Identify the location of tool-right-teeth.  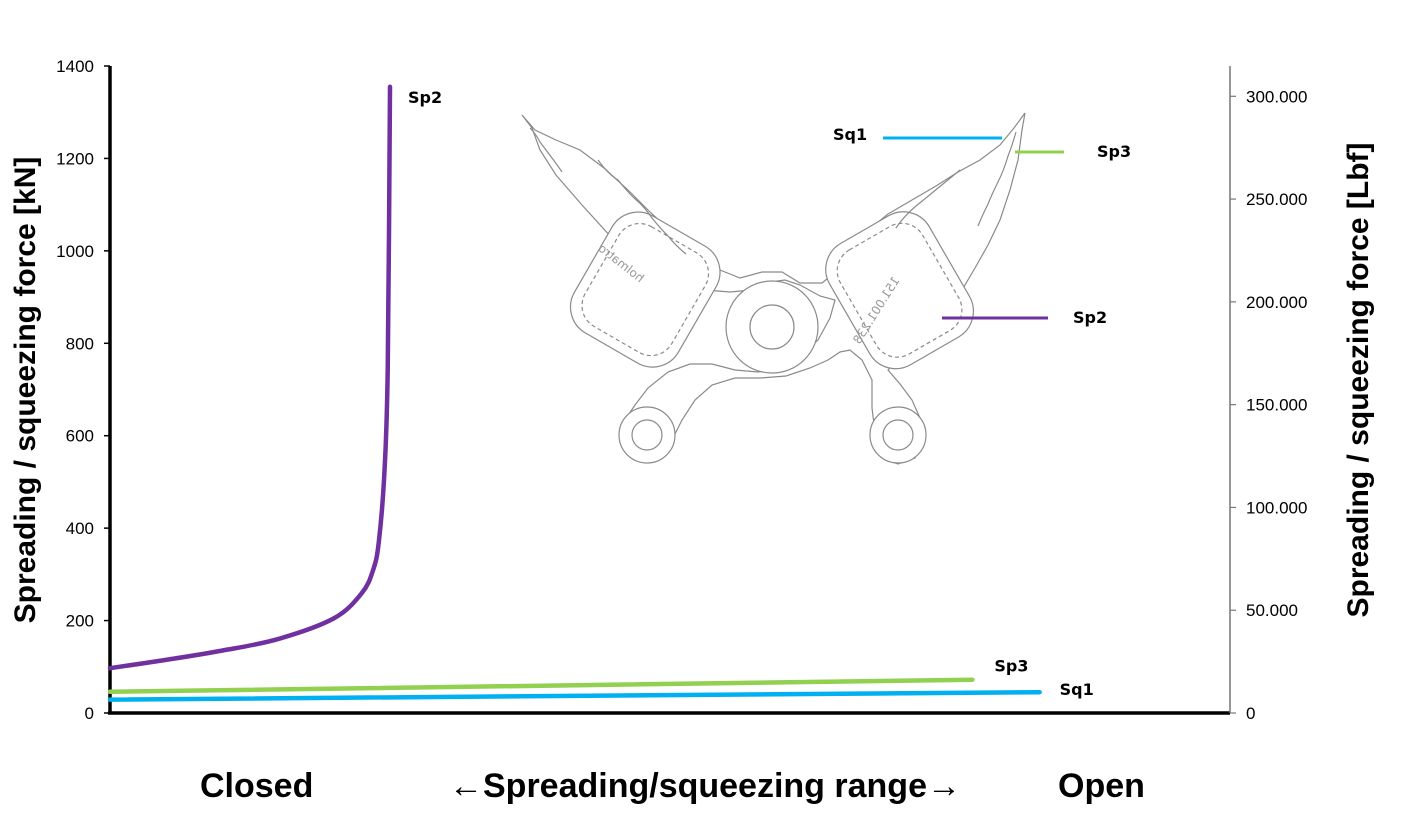
(956, 180).